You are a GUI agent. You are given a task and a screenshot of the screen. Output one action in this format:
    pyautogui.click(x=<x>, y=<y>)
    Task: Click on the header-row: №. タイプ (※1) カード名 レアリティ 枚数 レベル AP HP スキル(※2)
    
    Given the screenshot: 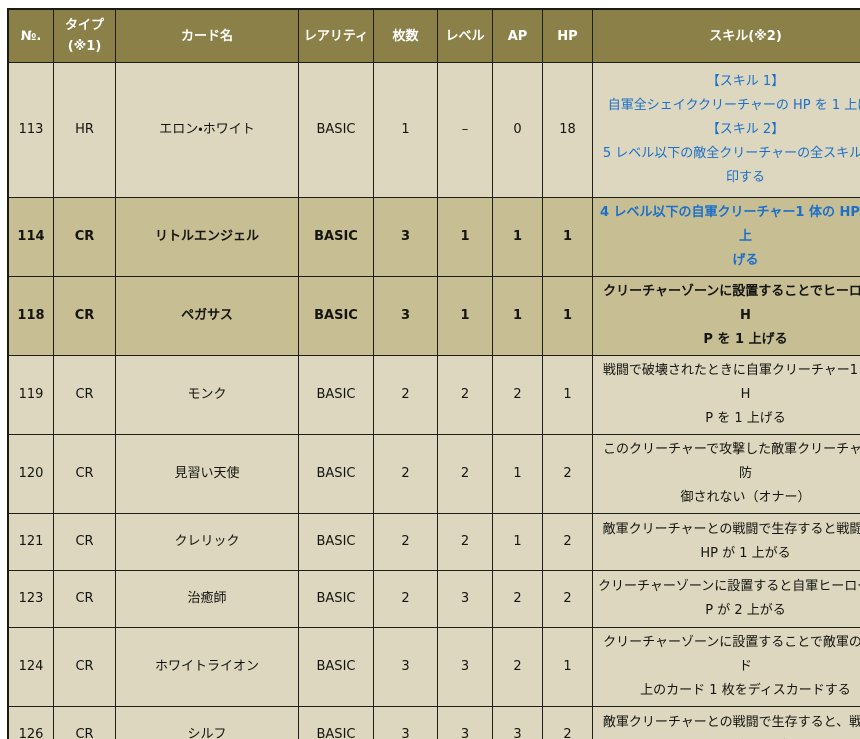 What is the action you would take?
    pyautogui.click(x=433, y=35)
    